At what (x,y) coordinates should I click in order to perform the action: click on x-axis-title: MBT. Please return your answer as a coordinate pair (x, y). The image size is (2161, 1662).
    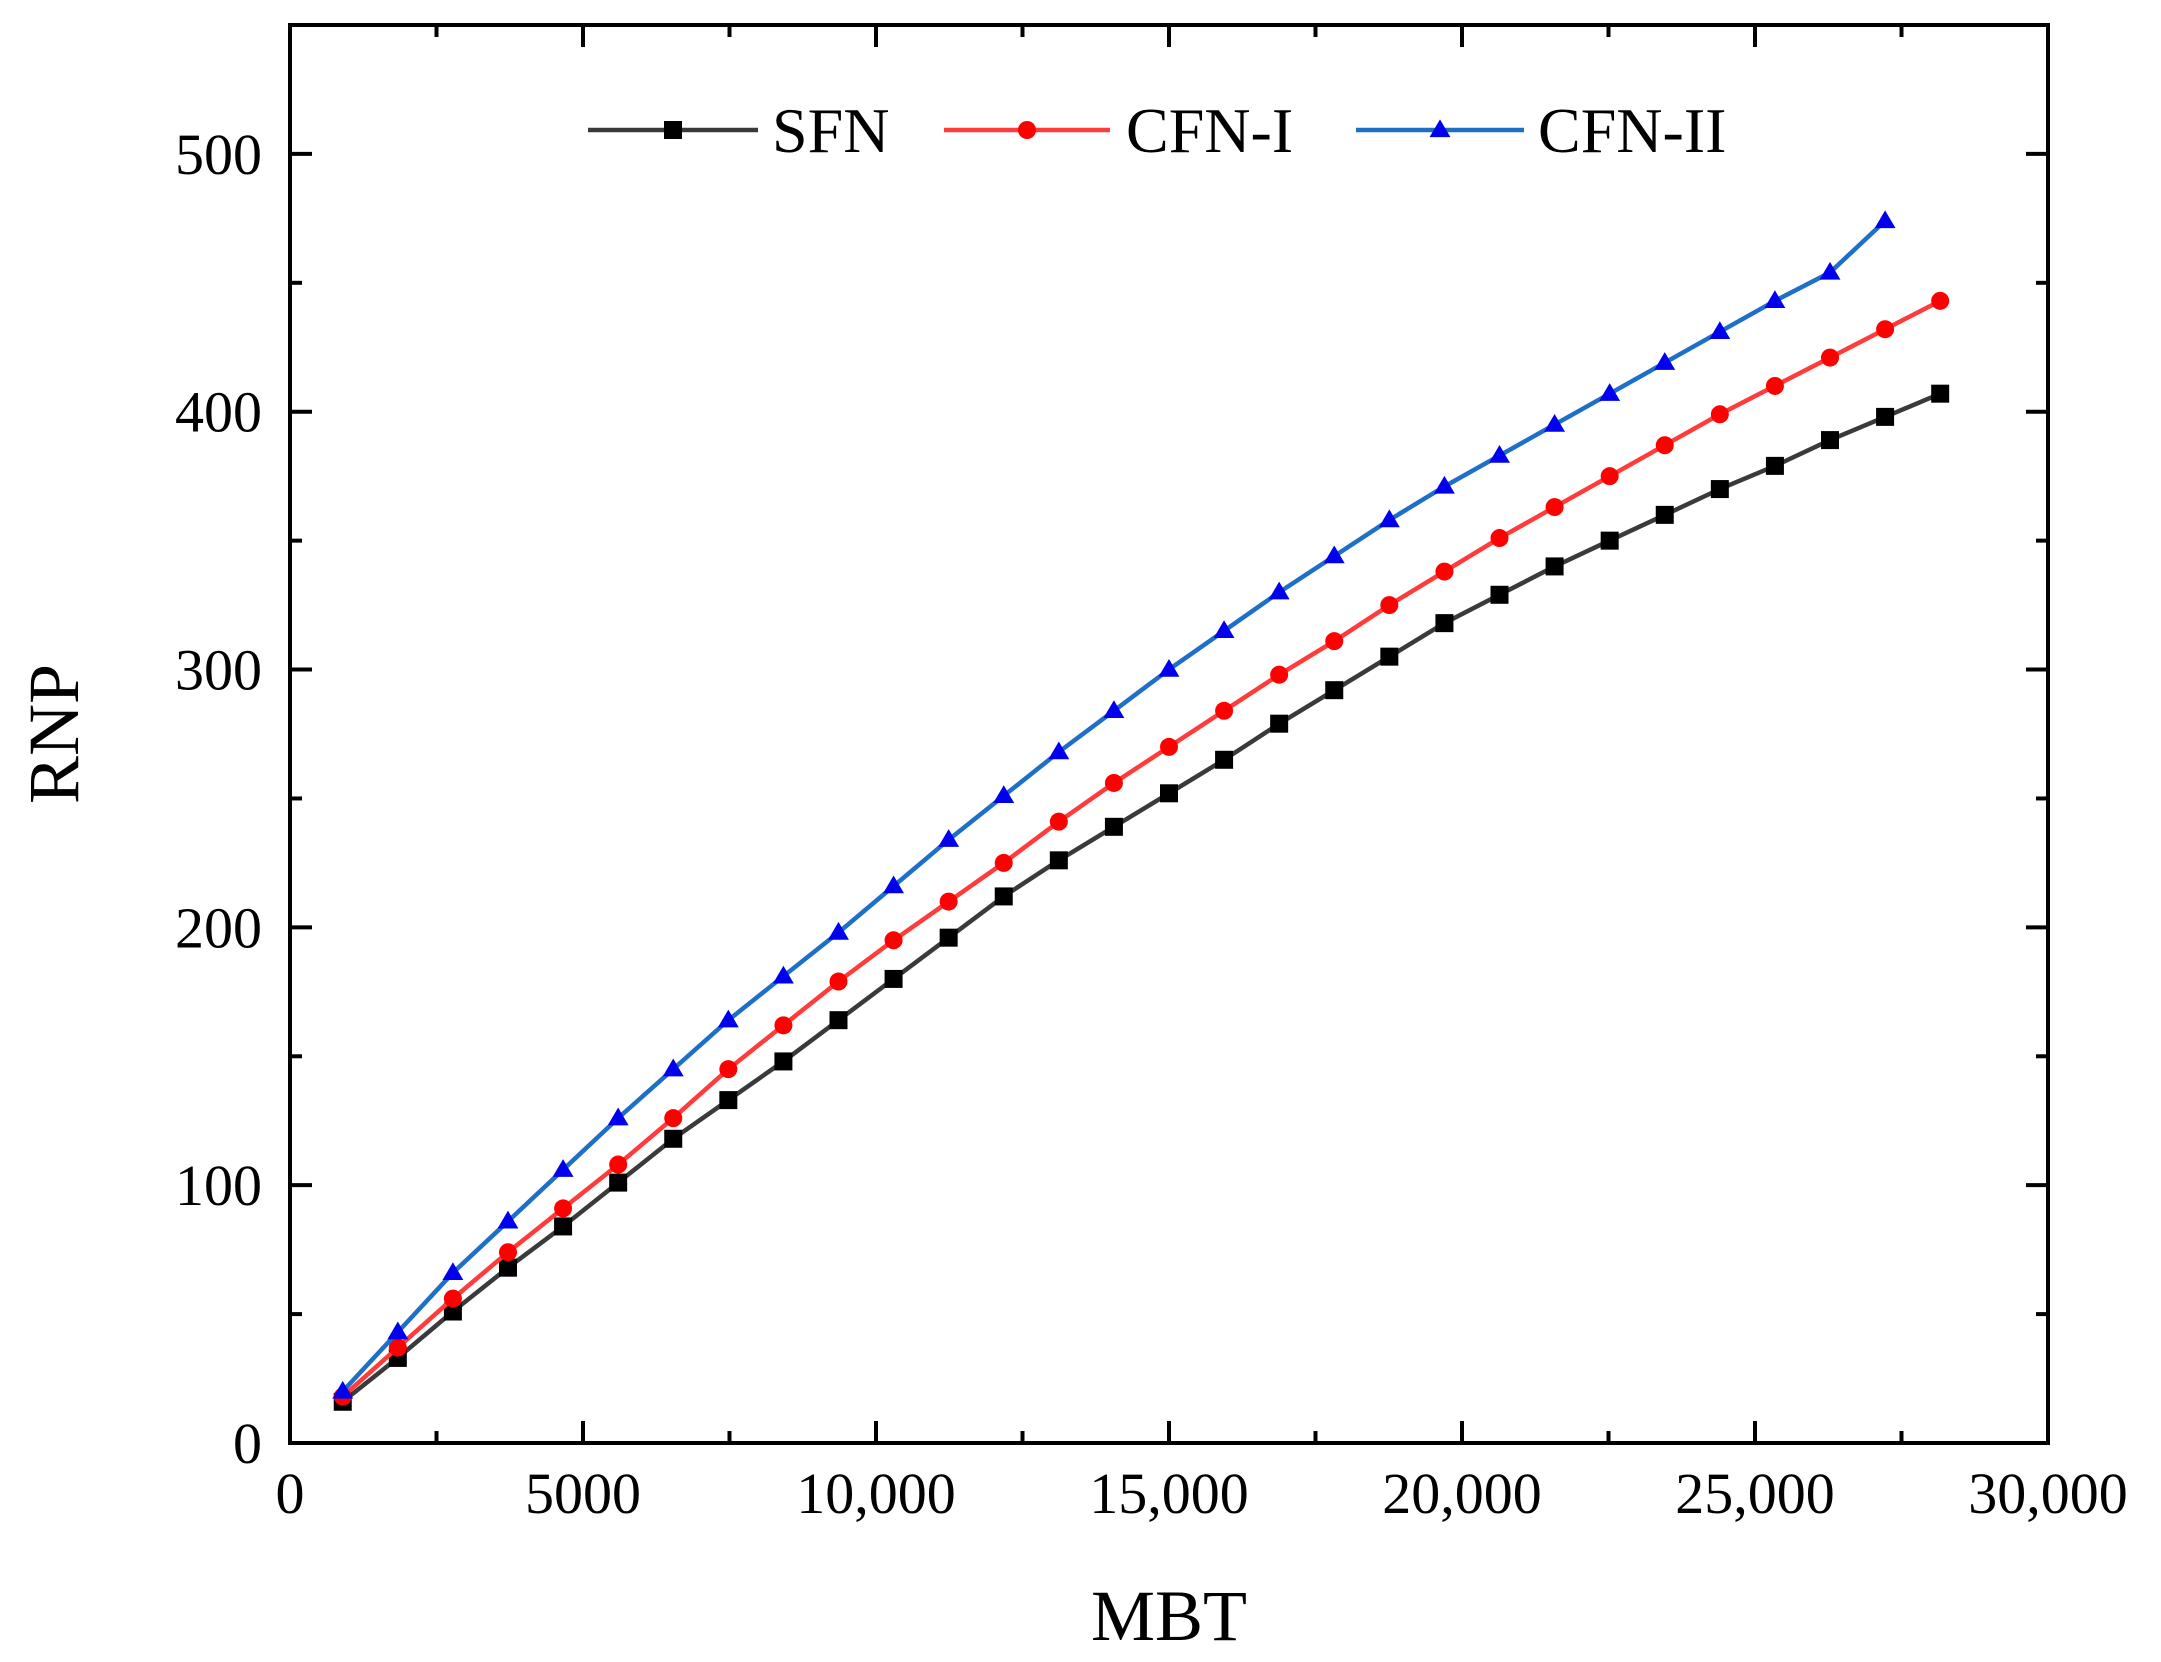
    Looking at the image, I should click on (1169, 1616).